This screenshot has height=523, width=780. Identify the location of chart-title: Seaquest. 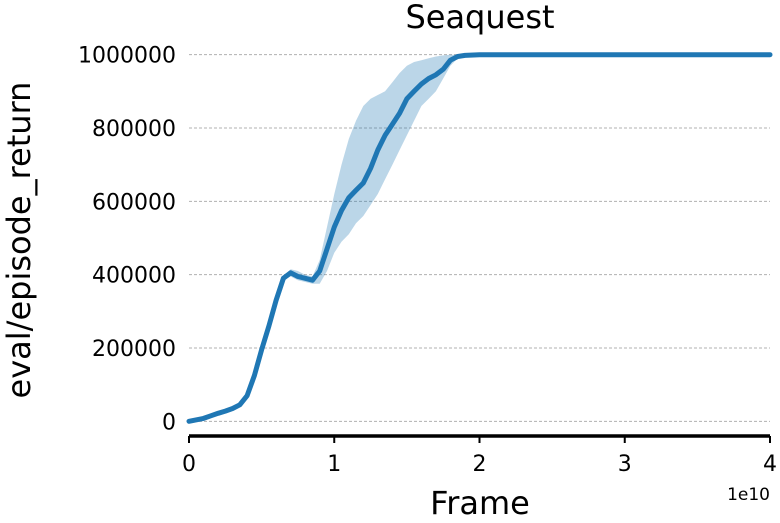
(479, 18).